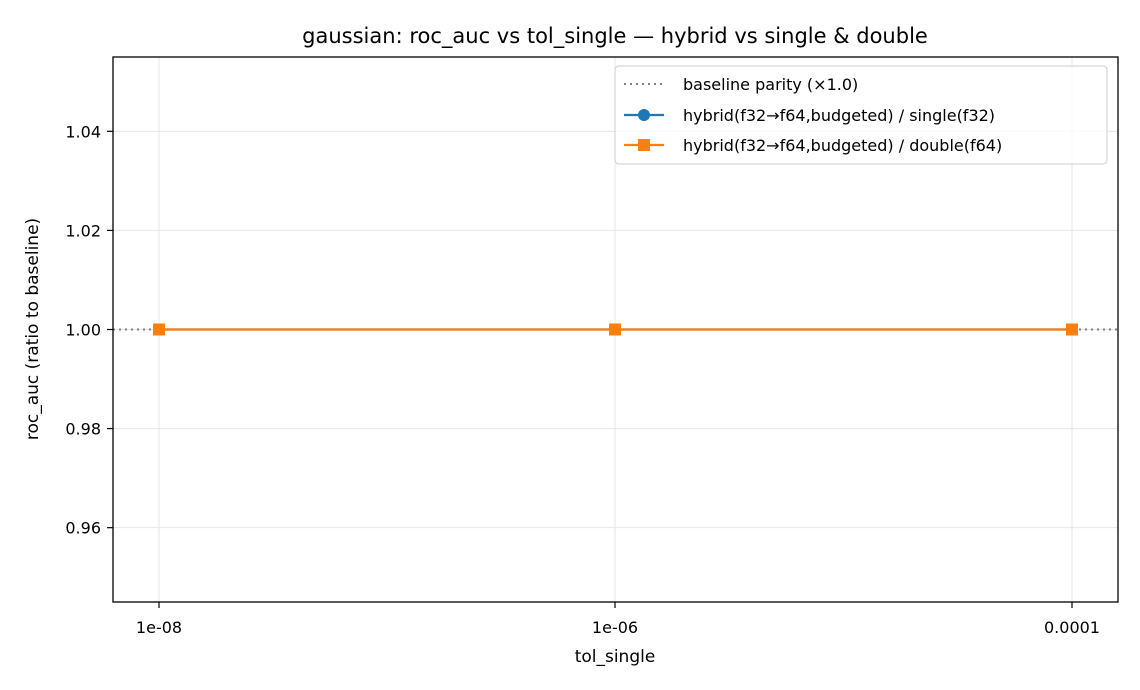 The width and height of the screenshot is (1140, 690). Describe the element at coordinates (839, 115) in the screenshot. I see `legend-series-1-label: hybrid(f32→f64,budgeted) / single(f32)` at that location.